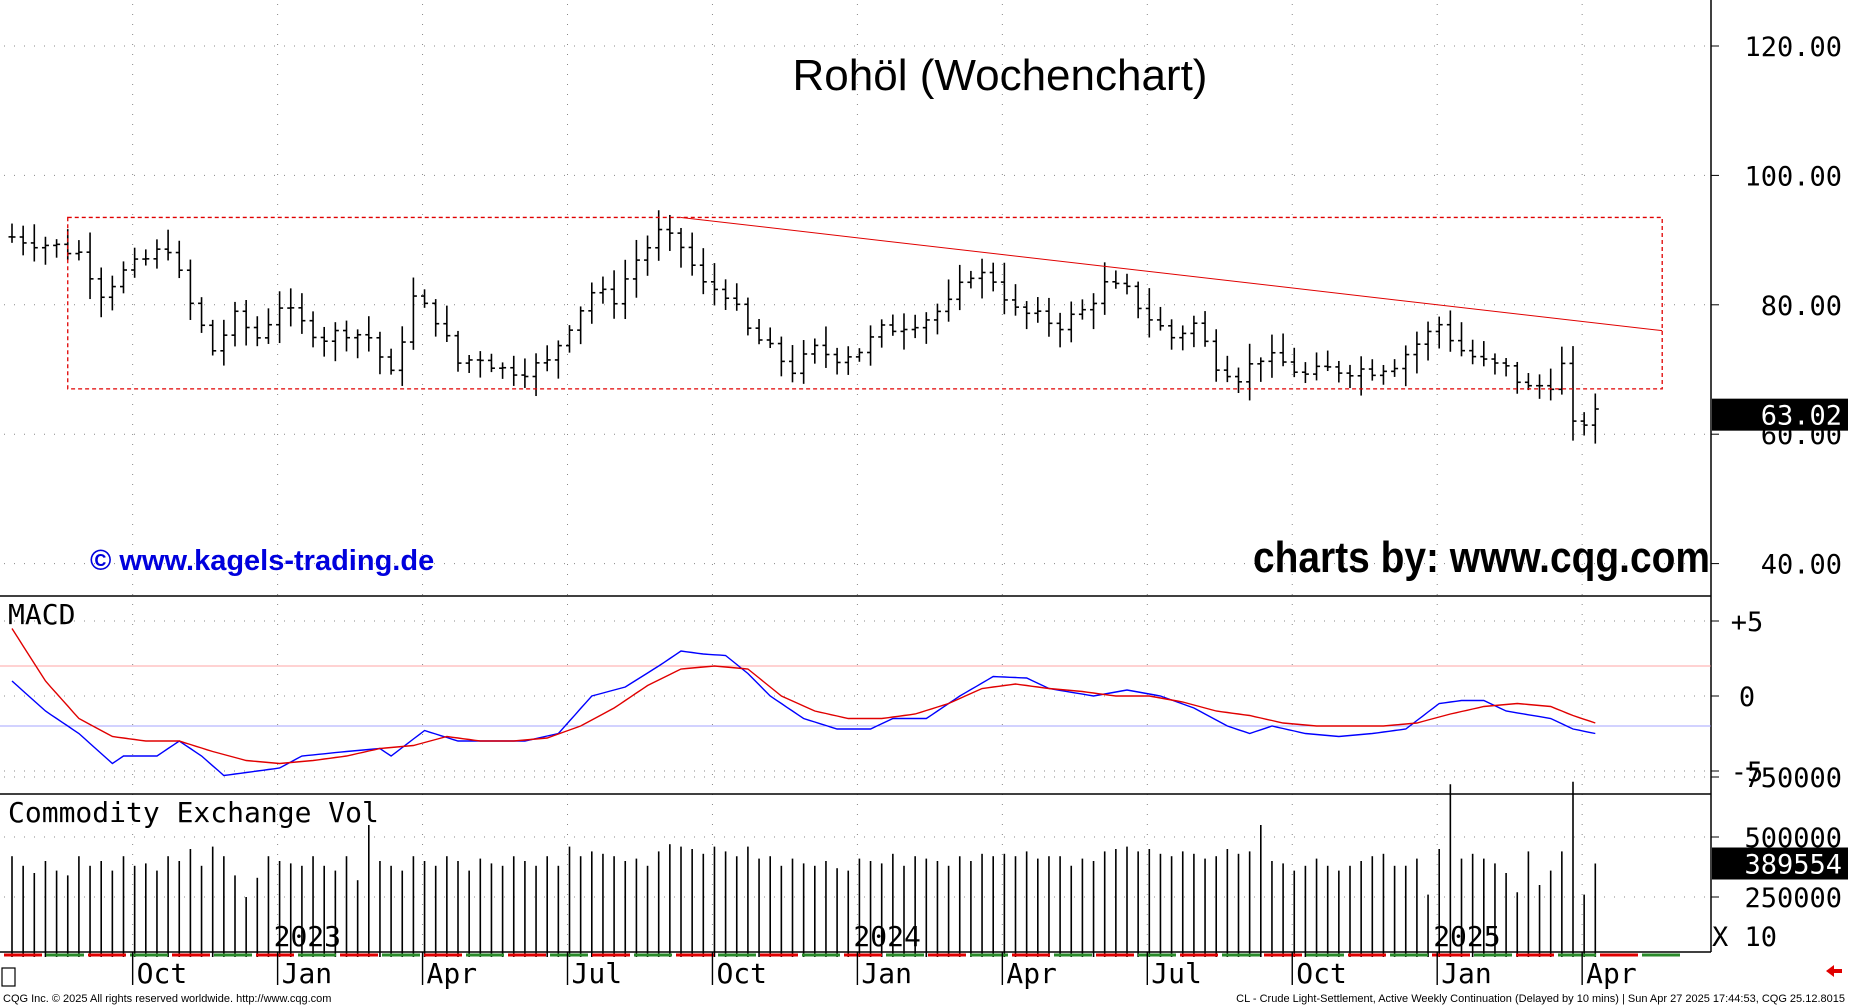  I want to click on watermark-kagels: © www.kagels-trading.de, so click(262, 561).